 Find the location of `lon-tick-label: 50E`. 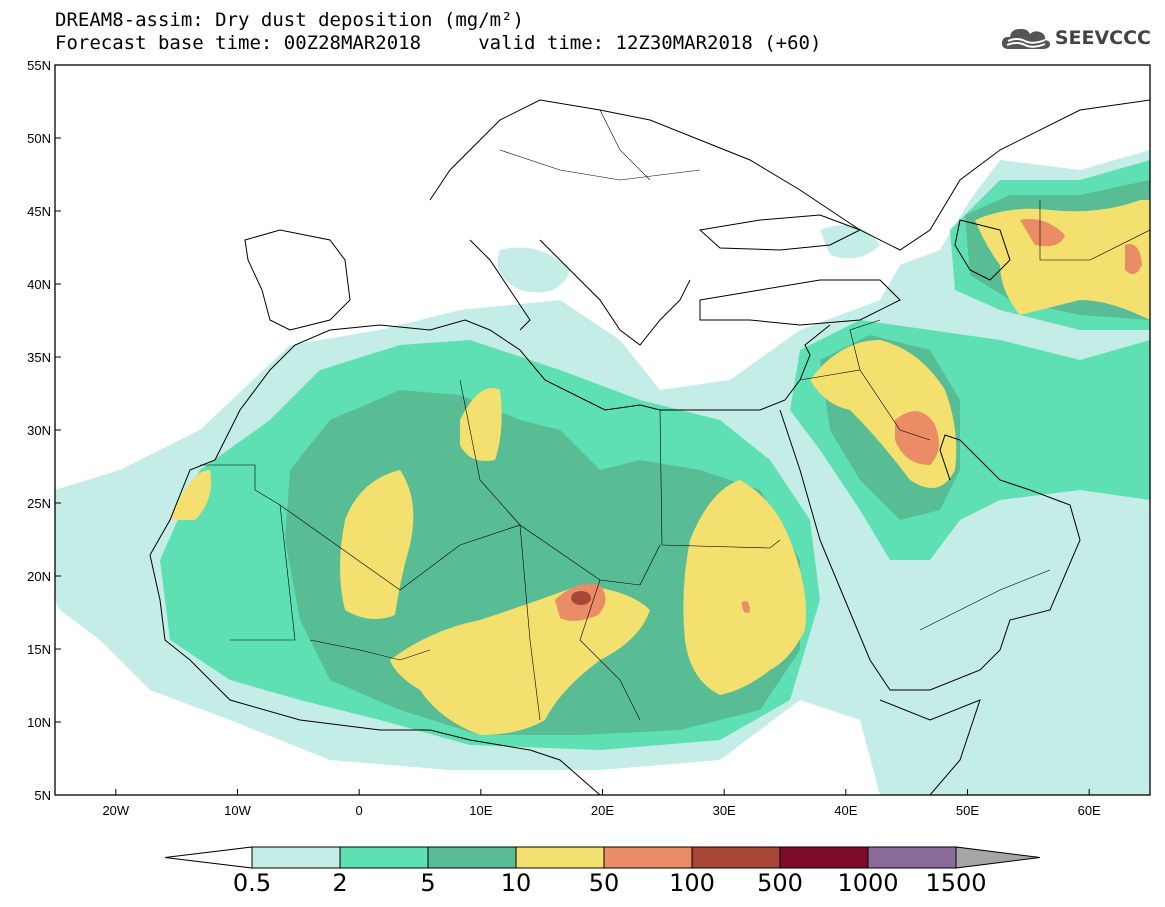

lon-tick-label: 50E is located at coordinates (967, 810).